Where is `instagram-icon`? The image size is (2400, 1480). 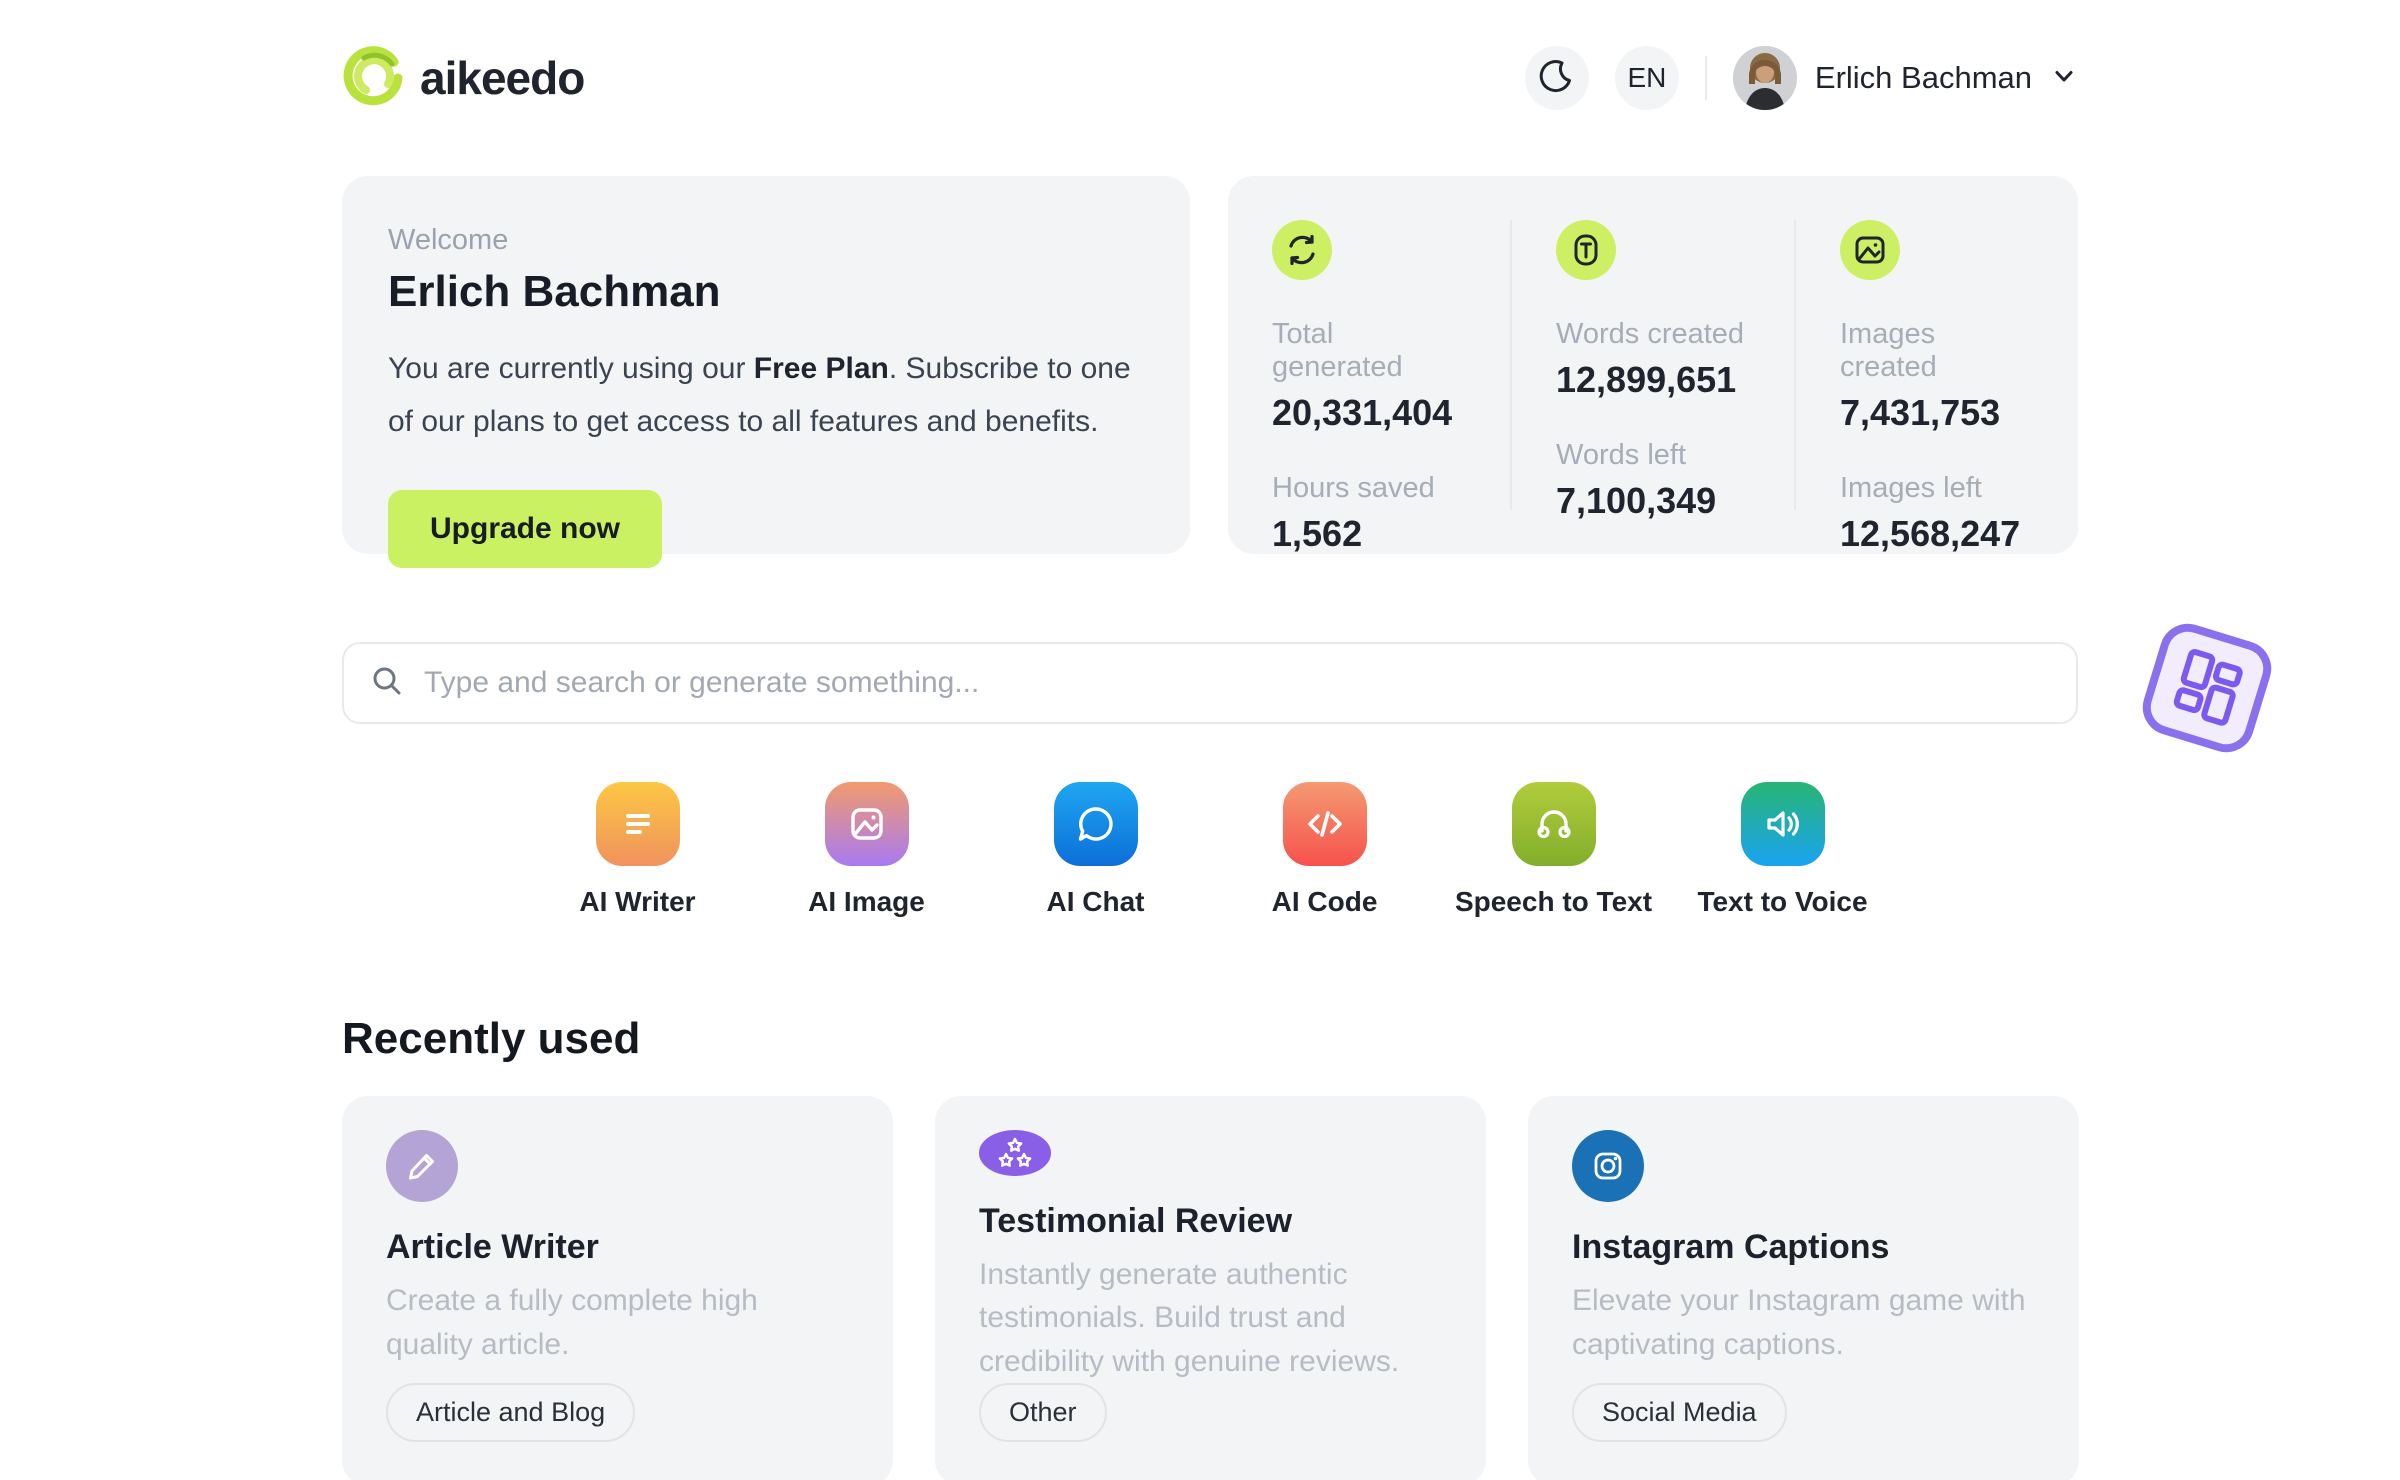 instagram-icon is located at coordinates (1608, 1166).